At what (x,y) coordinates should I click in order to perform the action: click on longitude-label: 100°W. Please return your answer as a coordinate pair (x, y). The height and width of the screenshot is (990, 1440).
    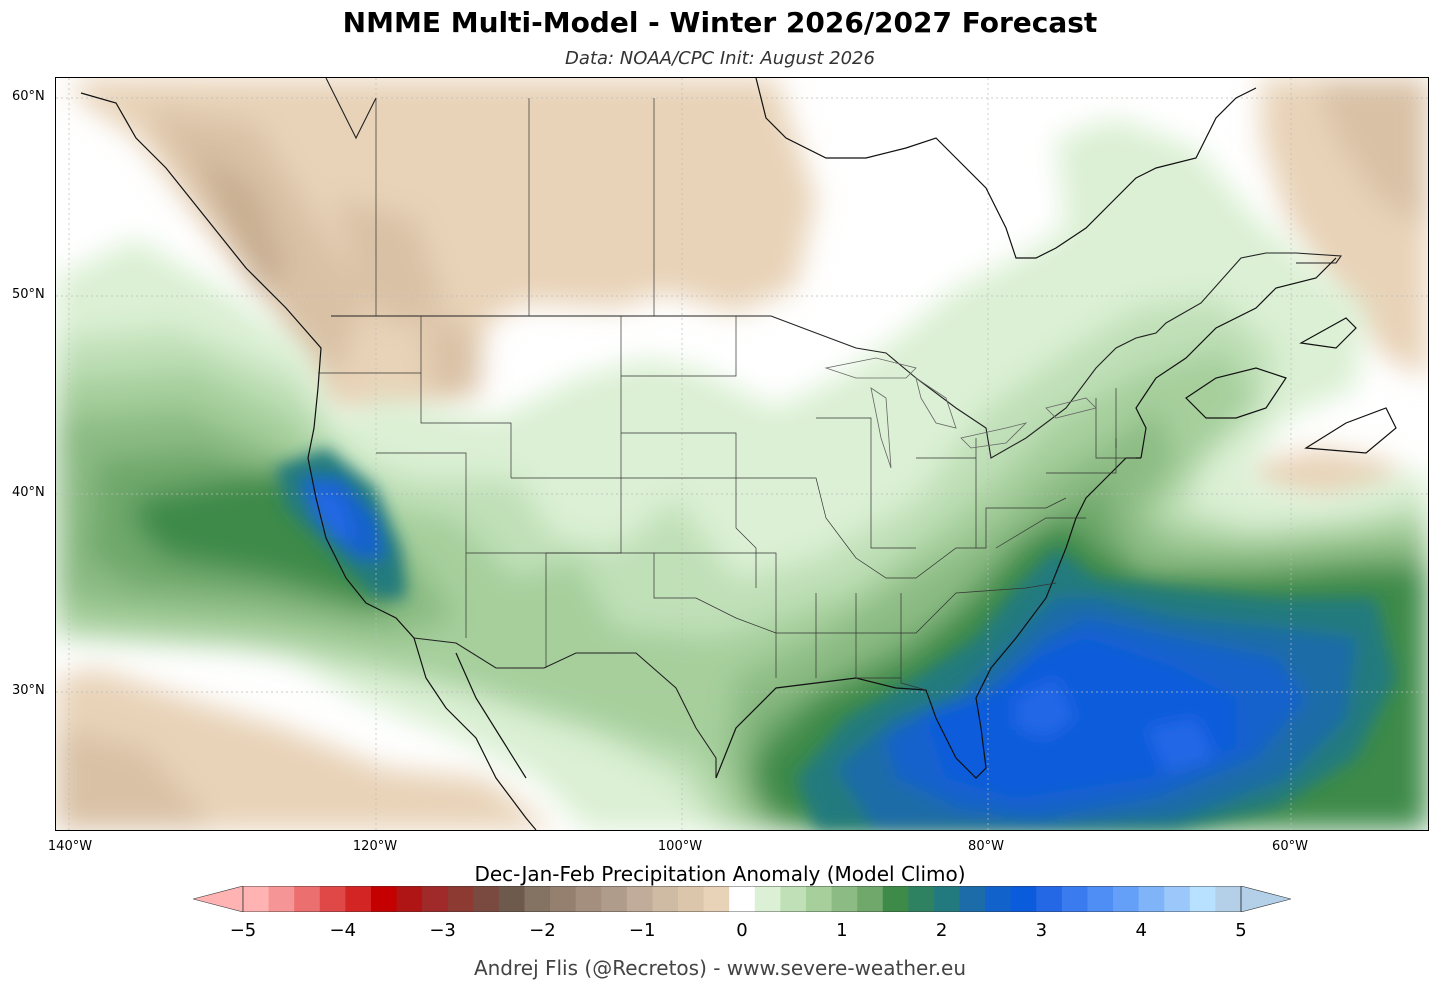
    Looking at the image, I should click on (680, 846).